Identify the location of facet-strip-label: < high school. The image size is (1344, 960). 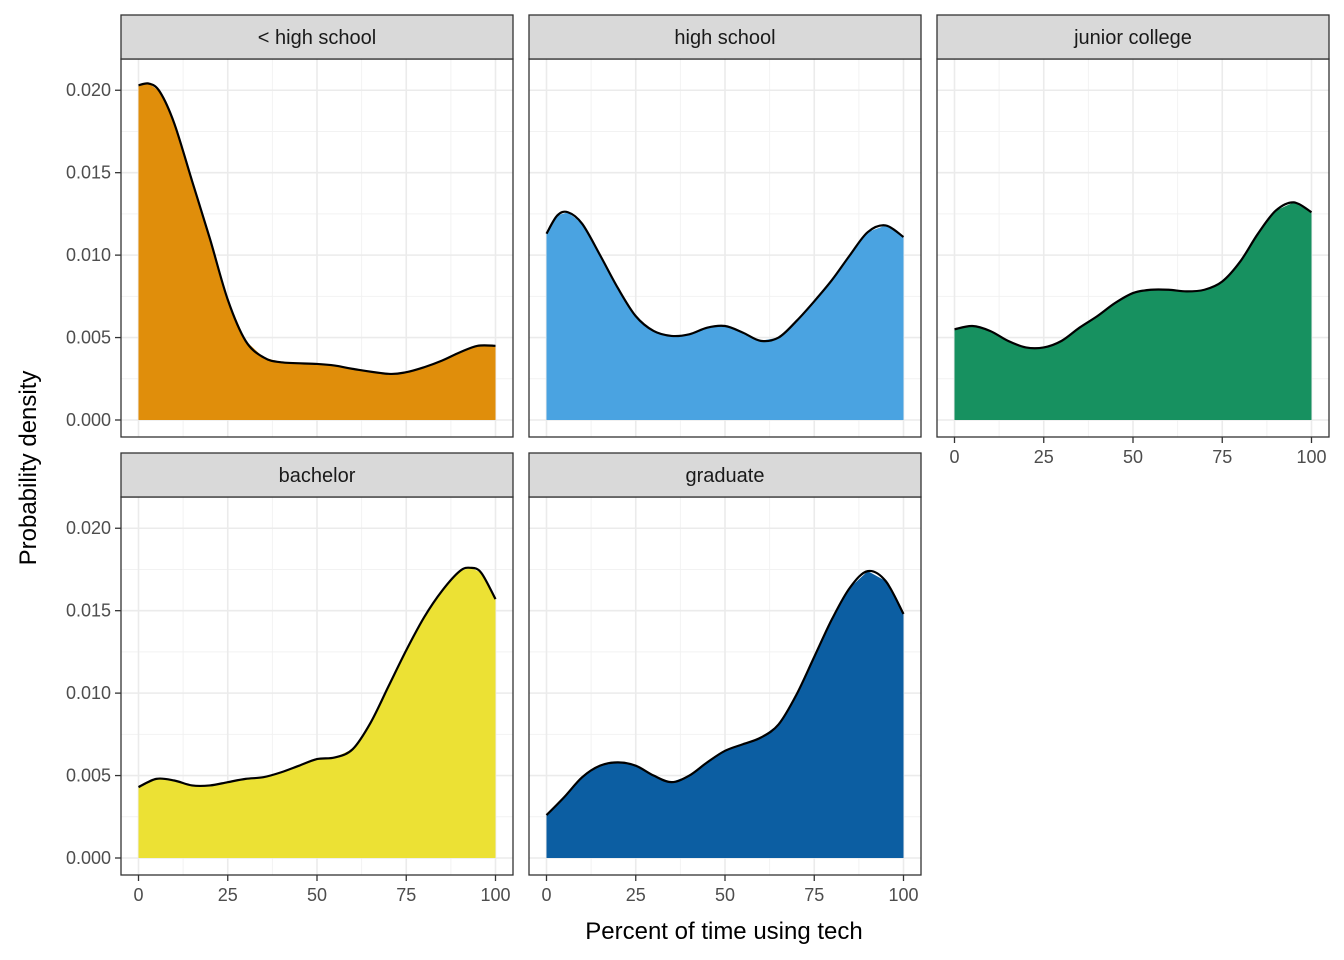
(317, 38).